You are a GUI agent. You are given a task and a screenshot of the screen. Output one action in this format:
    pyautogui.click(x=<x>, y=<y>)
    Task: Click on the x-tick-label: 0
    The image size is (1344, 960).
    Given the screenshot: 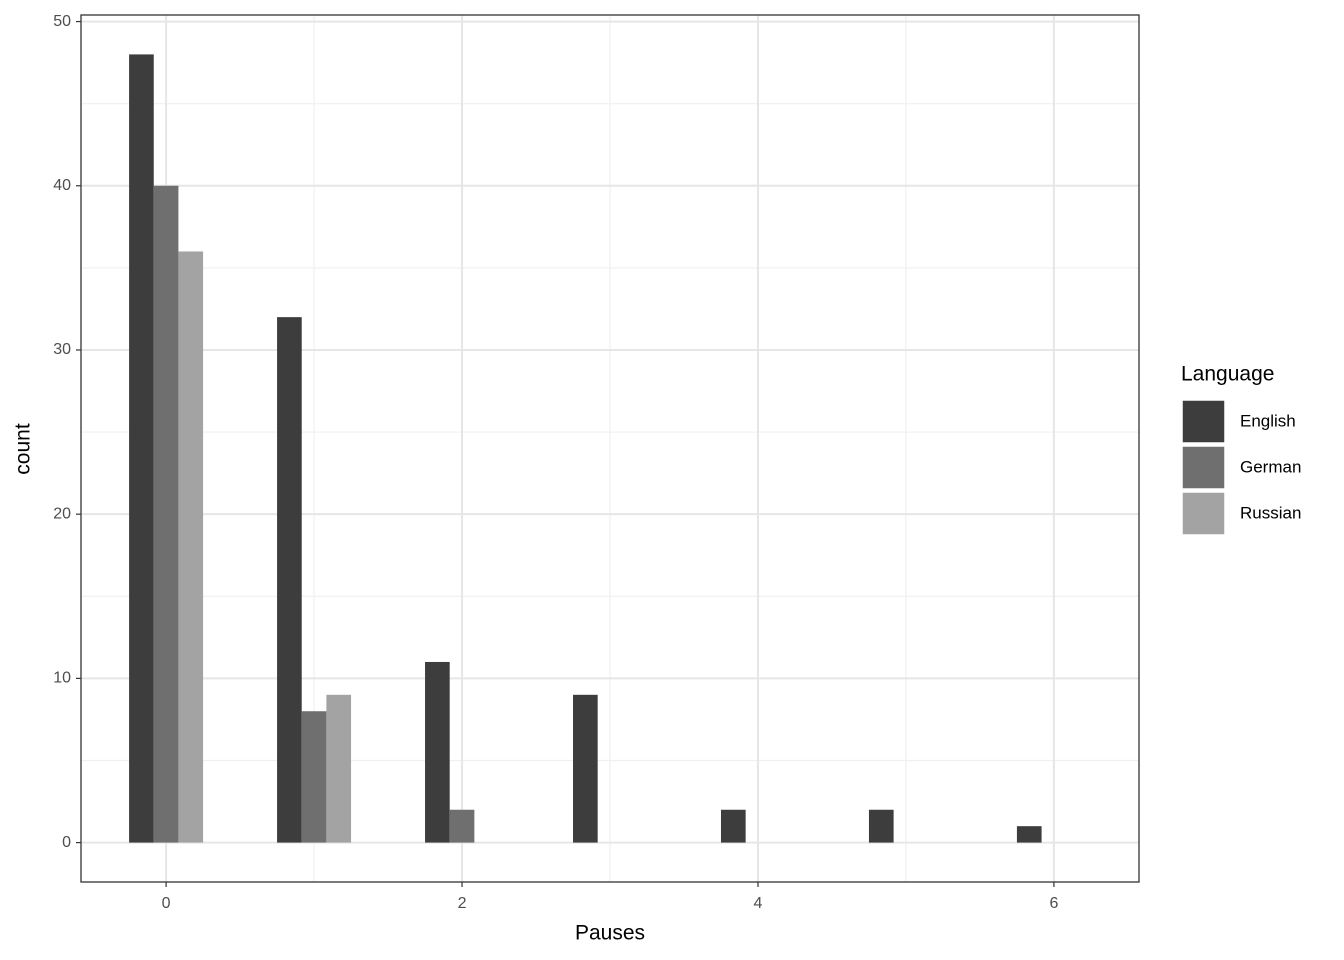 What is the action you would take?
    pyautogui.click(x=166, y=903)
    